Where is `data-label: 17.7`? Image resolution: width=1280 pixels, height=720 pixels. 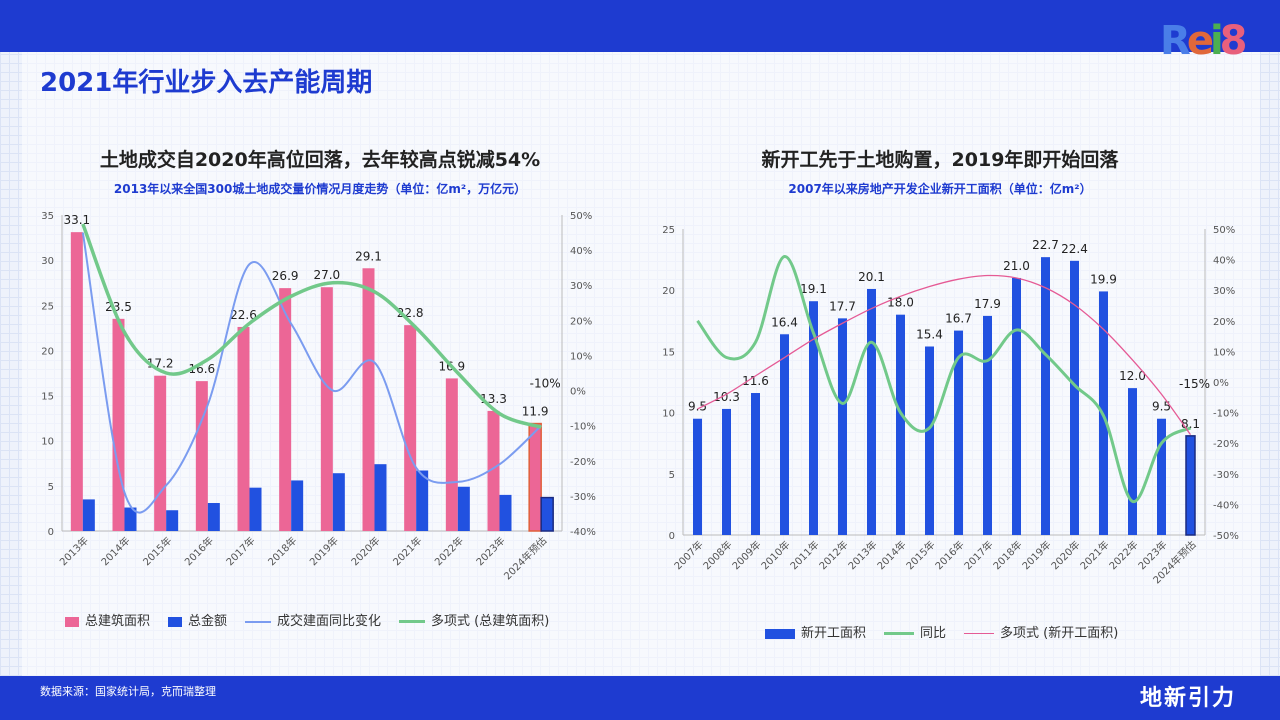
data-label: 17.7 is located at coordinates (842, 306).